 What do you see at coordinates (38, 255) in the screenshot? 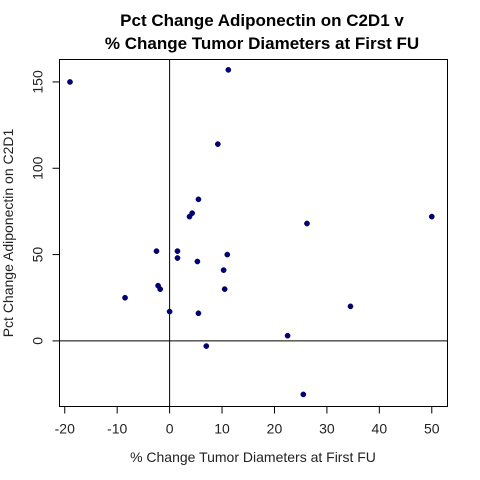
I see `y-tick-label: 50` at bounding box center [38, 255].